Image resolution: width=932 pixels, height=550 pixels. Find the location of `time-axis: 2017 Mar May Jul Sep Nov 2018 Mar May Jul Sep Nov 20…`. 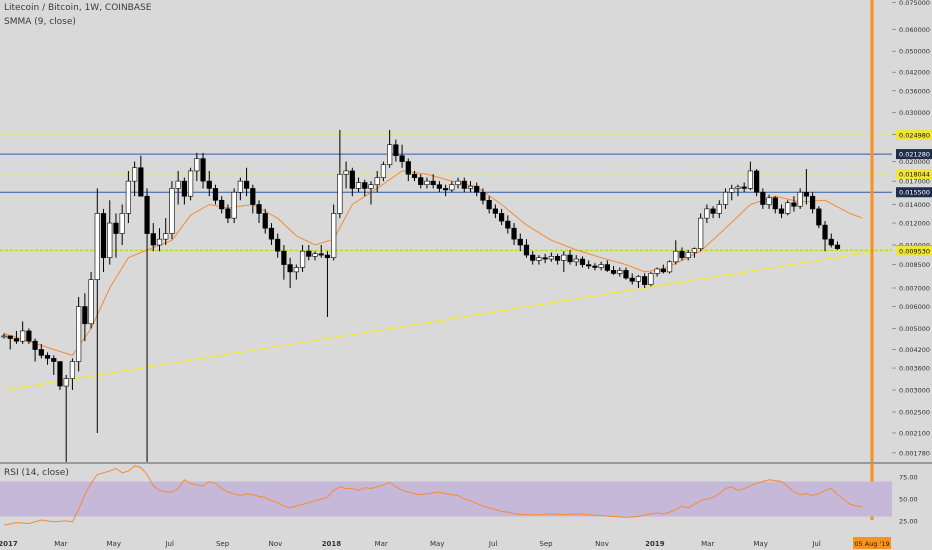

time-axis: 2017 Mar May Jul Sep Nov 2018 Mar May Jul Sep Nov 20… is located at coordinates (466, 543).